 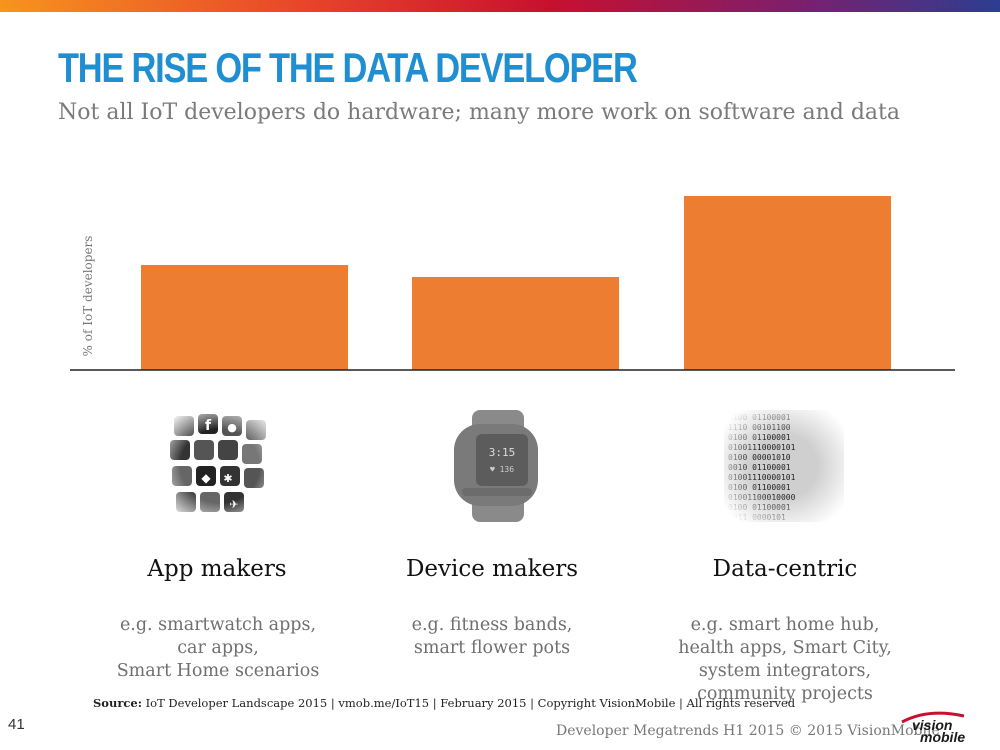 What do you see at coordinates (502, 469) in the screenshot?
I see `svg-text: ♥ 136` at bounding box center [502, 469].